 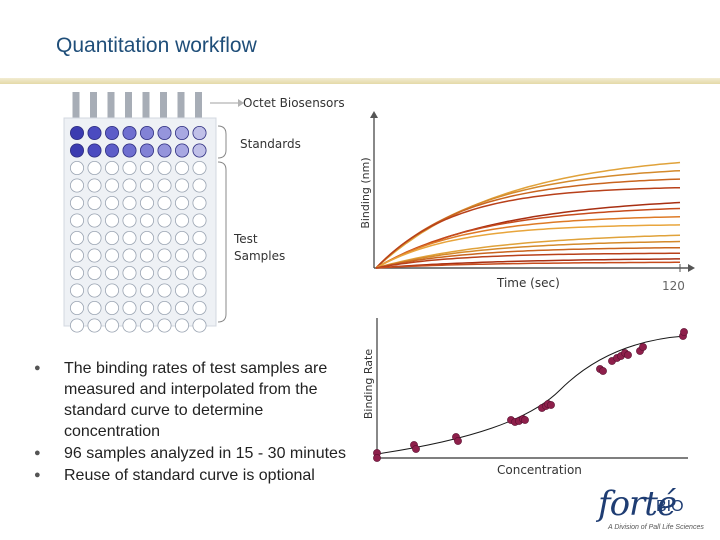 I want to click on binding-x-label: Time (sec), so click(x=528, y=283).